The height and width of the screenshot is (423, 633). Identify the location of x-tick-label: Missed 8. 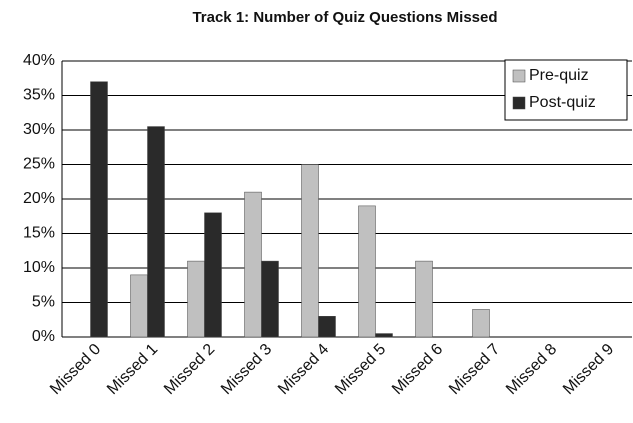
(531, 369).